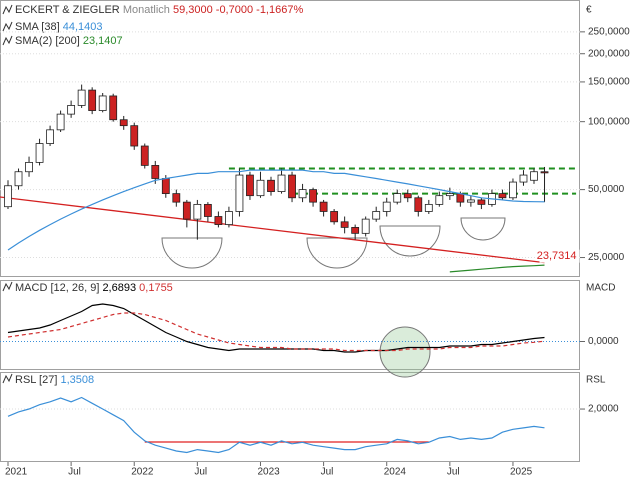 Image resolution: width=640 pixels, height=480 pixels. I want to click on pattern-circle, so click(405, 352).